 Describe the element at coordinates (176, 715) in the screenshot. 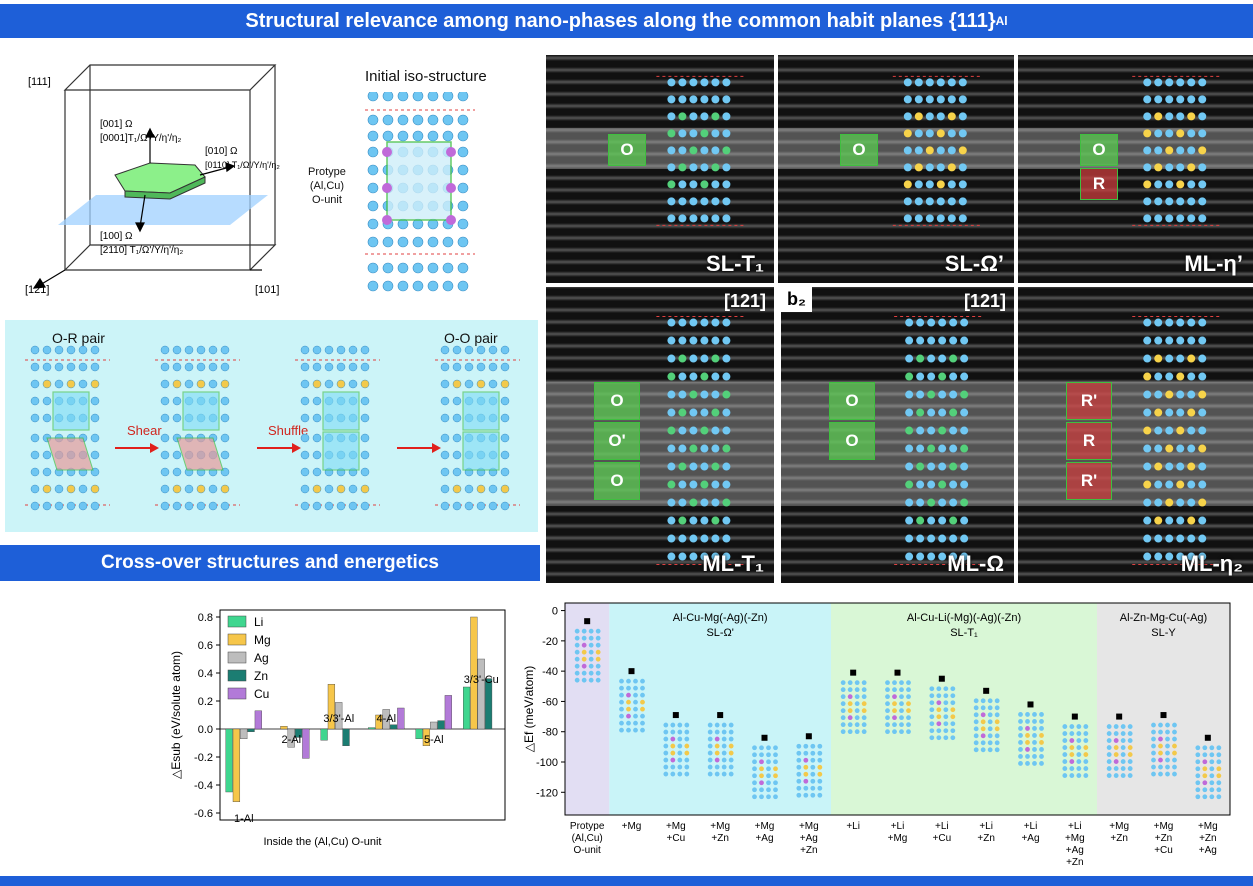

I see `y-axis-label: △Esub (eV/solute atom)` at that location.